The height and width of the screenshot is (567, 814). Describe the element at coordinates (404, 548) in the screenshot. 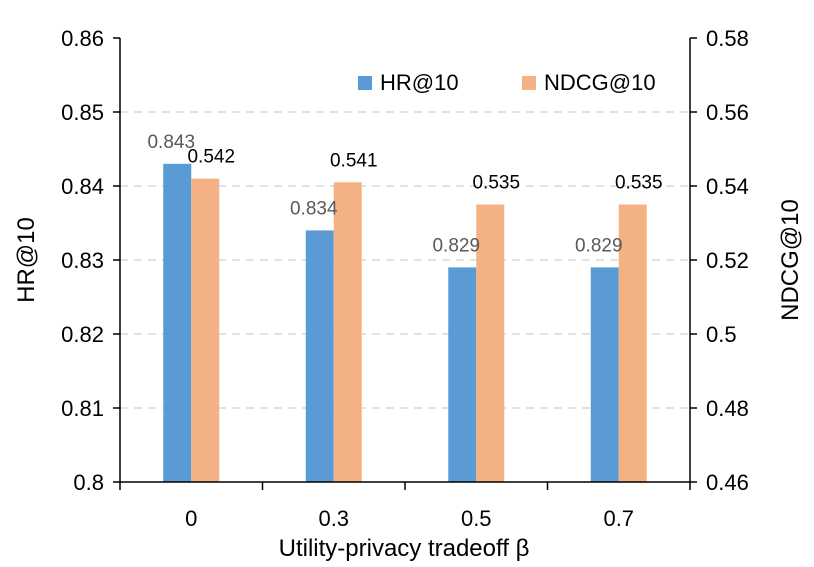

I see `x-axis-label: Utility-privacy tradeoff β` at that location.